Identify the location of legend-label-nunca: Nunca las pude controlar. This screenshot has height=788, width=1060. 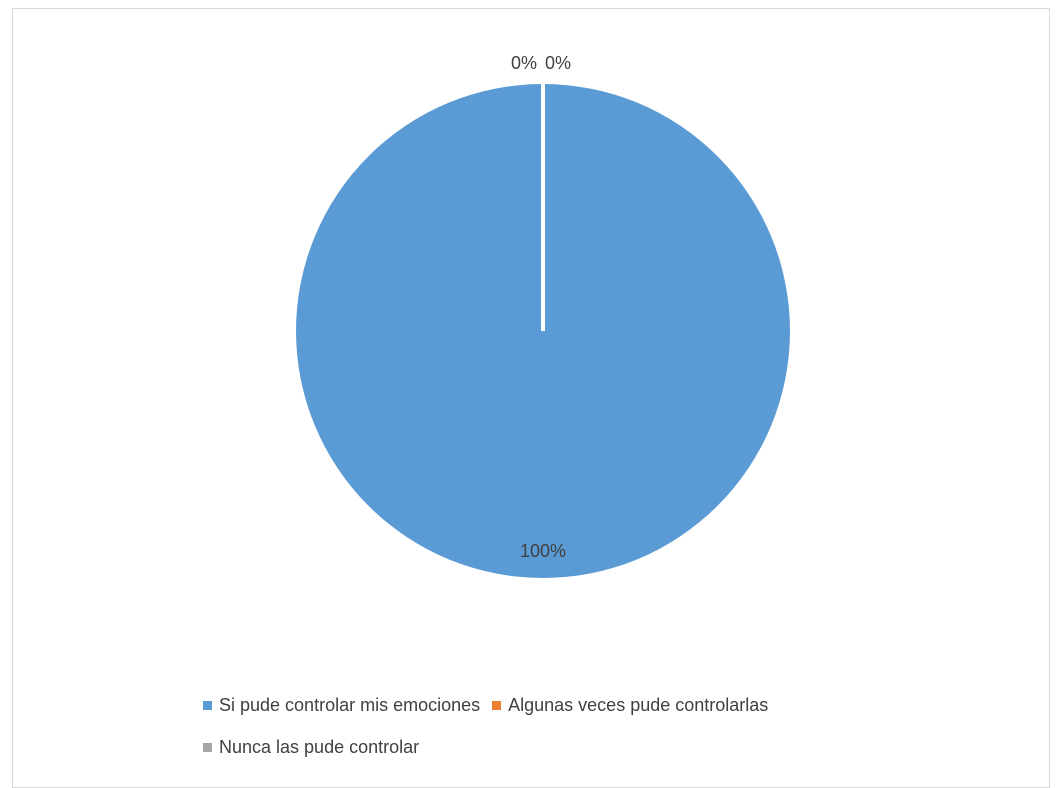
(319, 747).